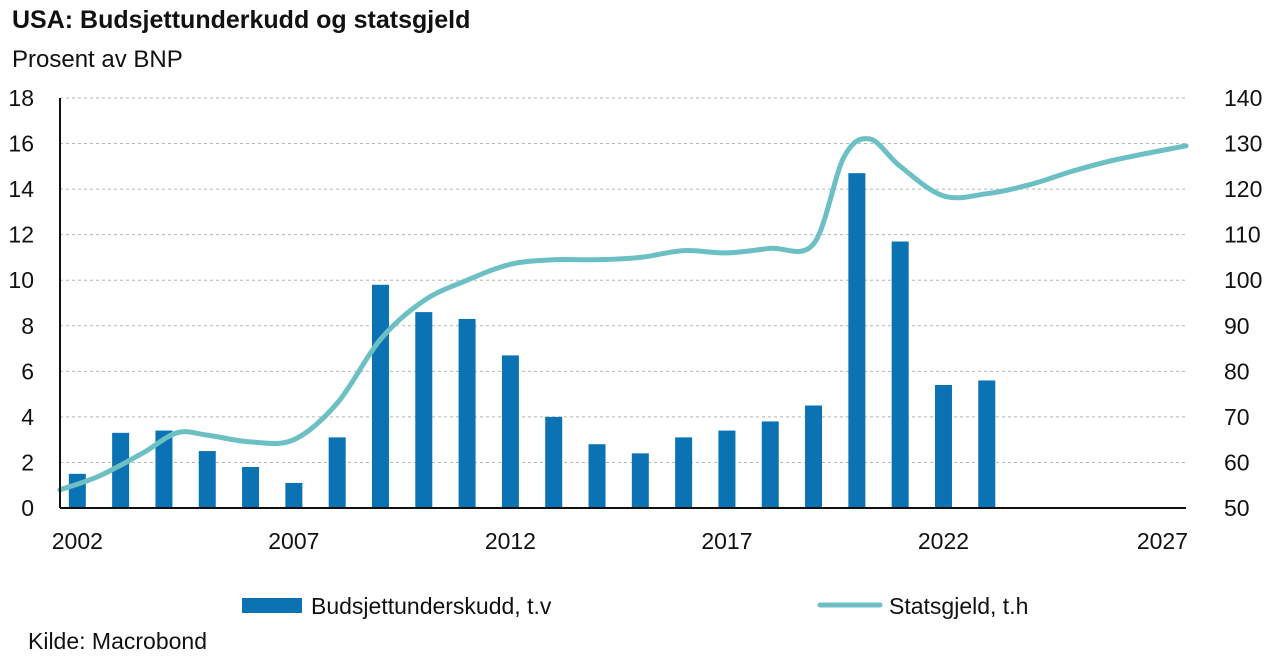 The width and height of the screenshot is (1280, 663). What do you see at coordinates (27, 326) in the screenshot?
I see `left-axis-tick-label: 8` at bounding box center [27, 326].